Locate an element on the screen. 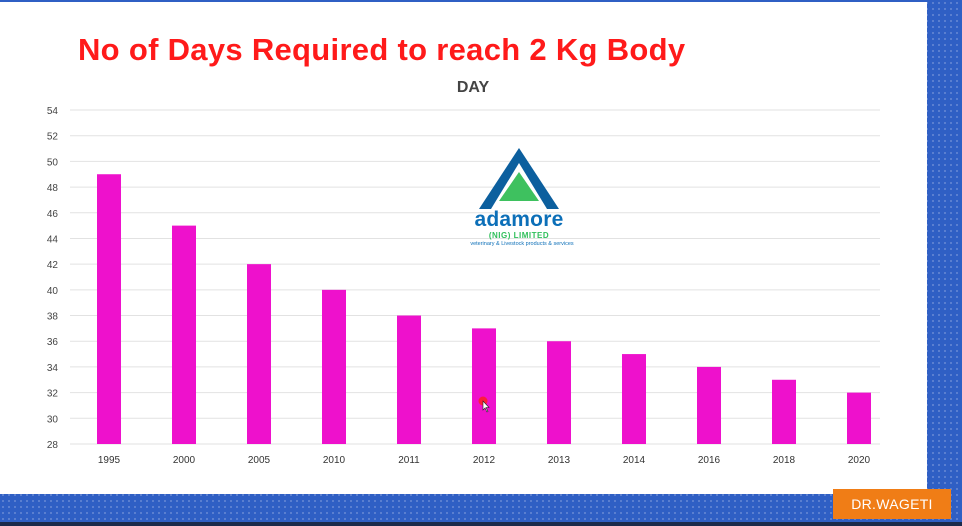 Image resolution: width=962 pixels, height=526 pixels. slide-title: No of Days Required to reach 2 Kg Body is located at coordinates (382, 49).